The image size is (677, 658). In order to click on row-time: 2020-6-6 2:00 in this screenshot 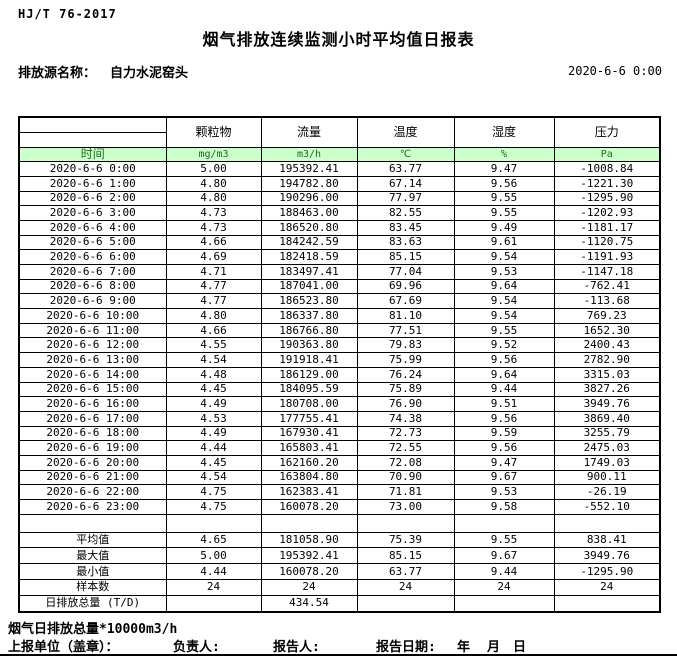, I will do `click(92, 198)`.